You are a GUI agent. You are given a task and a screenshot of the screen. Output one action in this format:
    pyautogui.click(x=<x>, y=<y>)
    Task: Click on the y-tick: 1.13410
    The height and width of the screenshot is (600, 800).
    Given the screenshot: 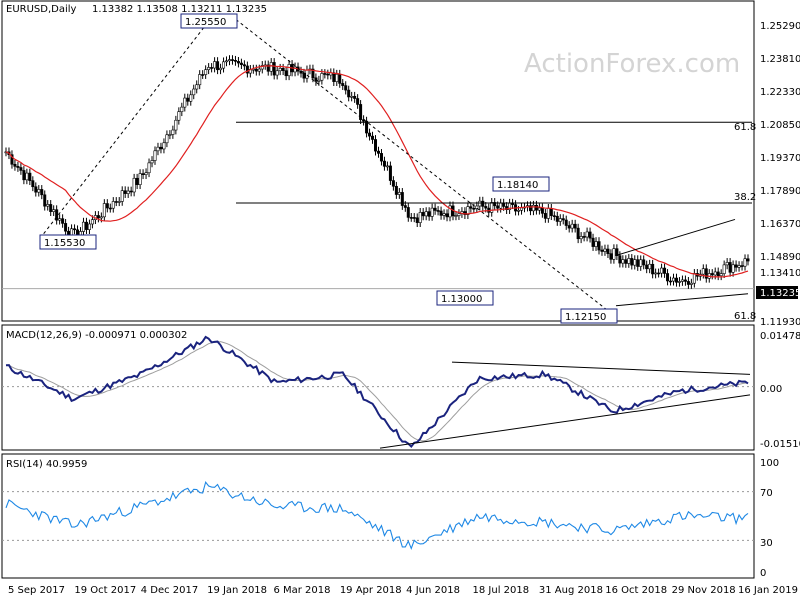 What is the action you would take?
    pyautogui.click(x=780, y=273)
    